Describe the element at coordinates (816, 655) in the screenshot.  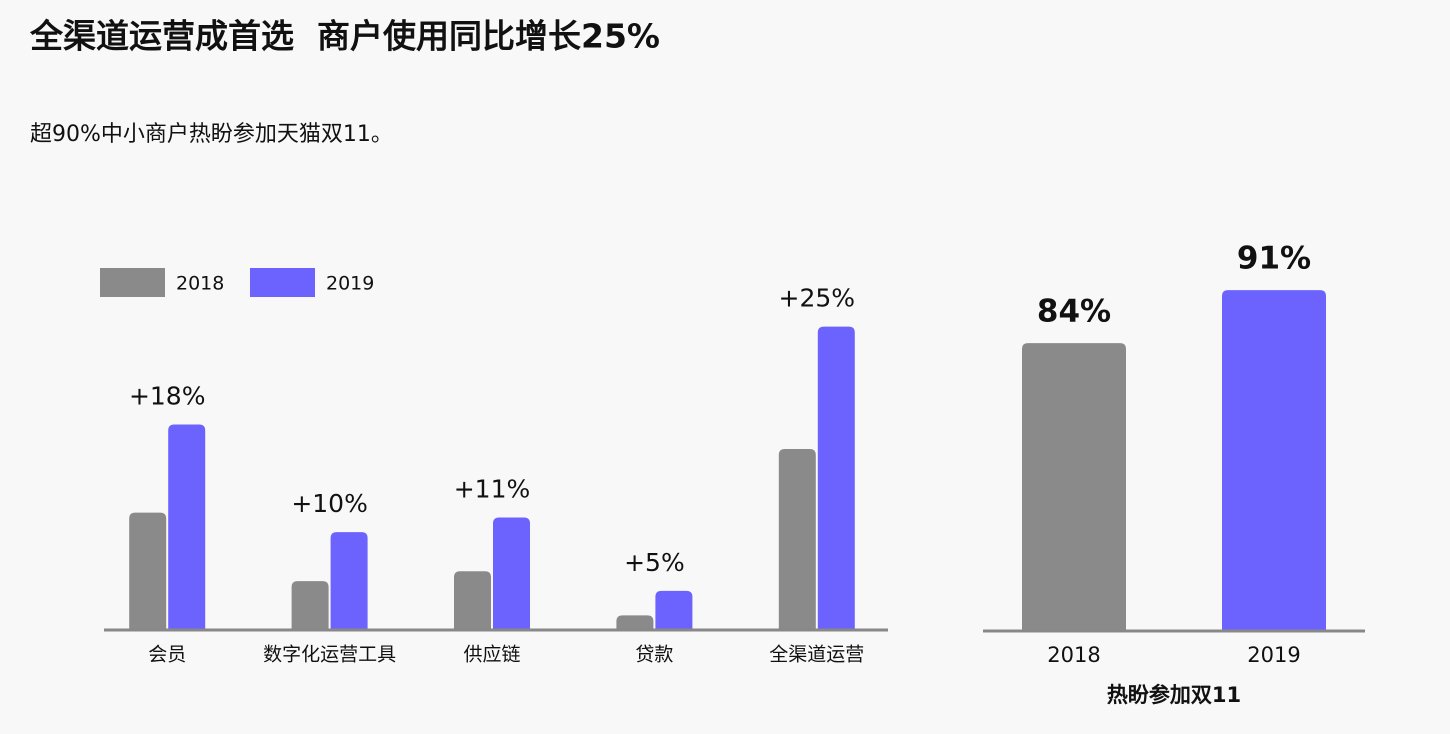
I see `x-tick-label: 全渠道运营` at that location.